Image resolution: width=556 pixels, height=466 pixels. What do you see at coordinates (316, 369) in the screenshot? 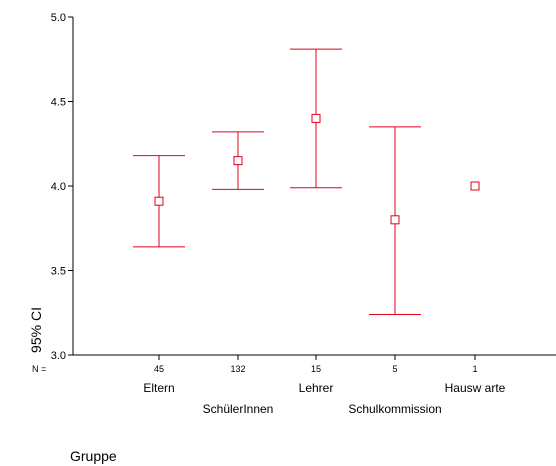
I see `n-count-label: 15` at bounding box center [316, 369].